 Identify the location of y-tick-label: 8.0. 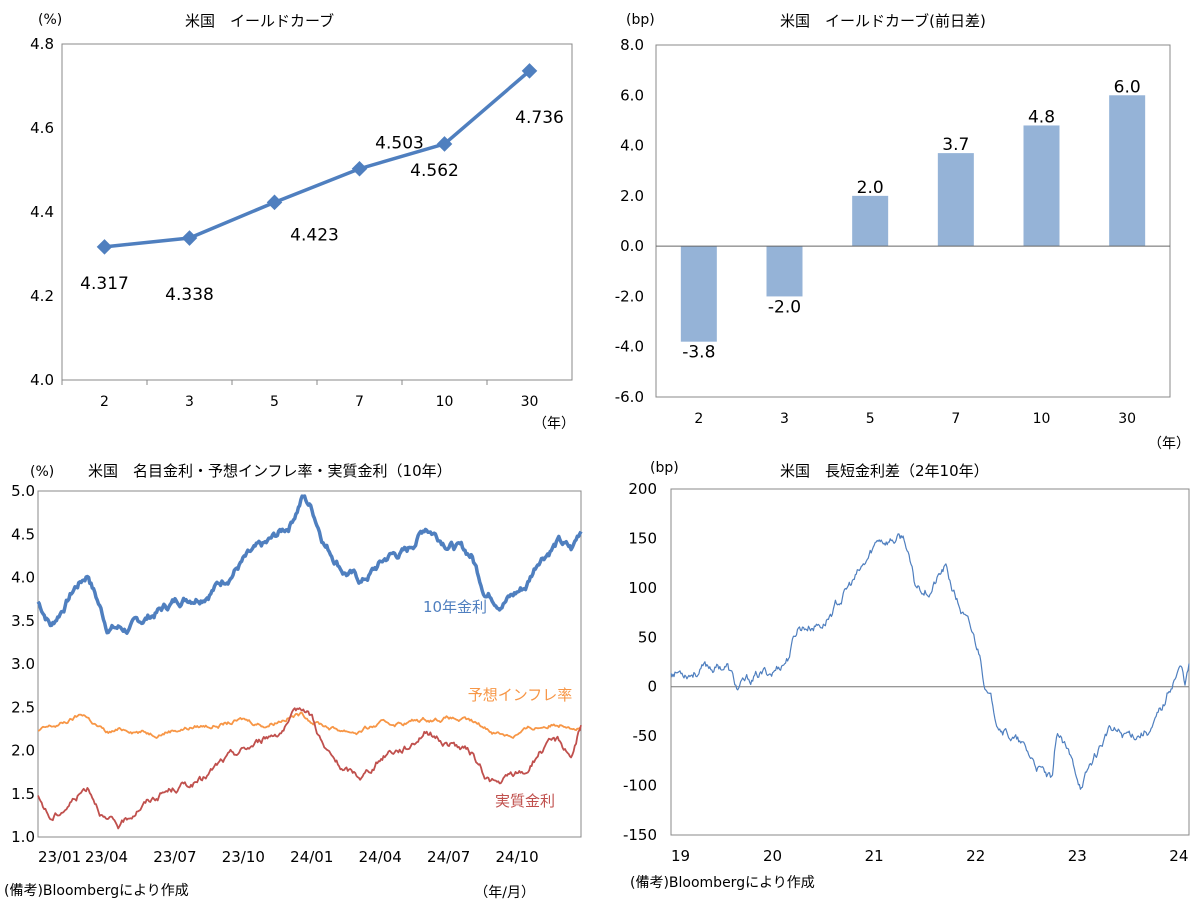
(632, 45).